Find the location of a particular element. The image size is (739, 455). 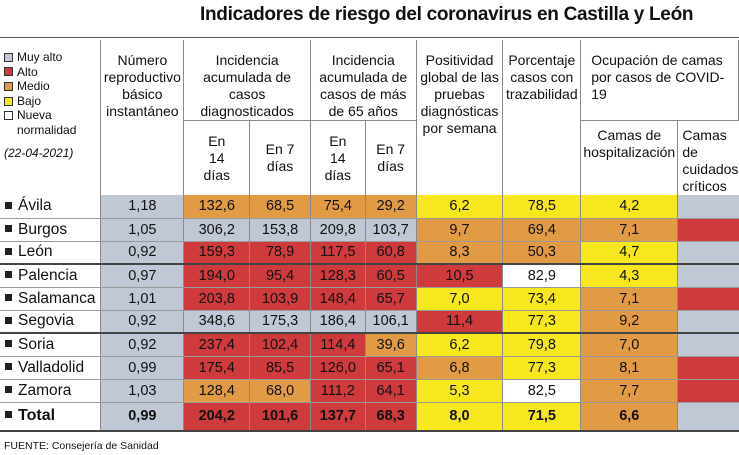

cell-ia65-14: 75,4 is located at coordinates (338, 207).